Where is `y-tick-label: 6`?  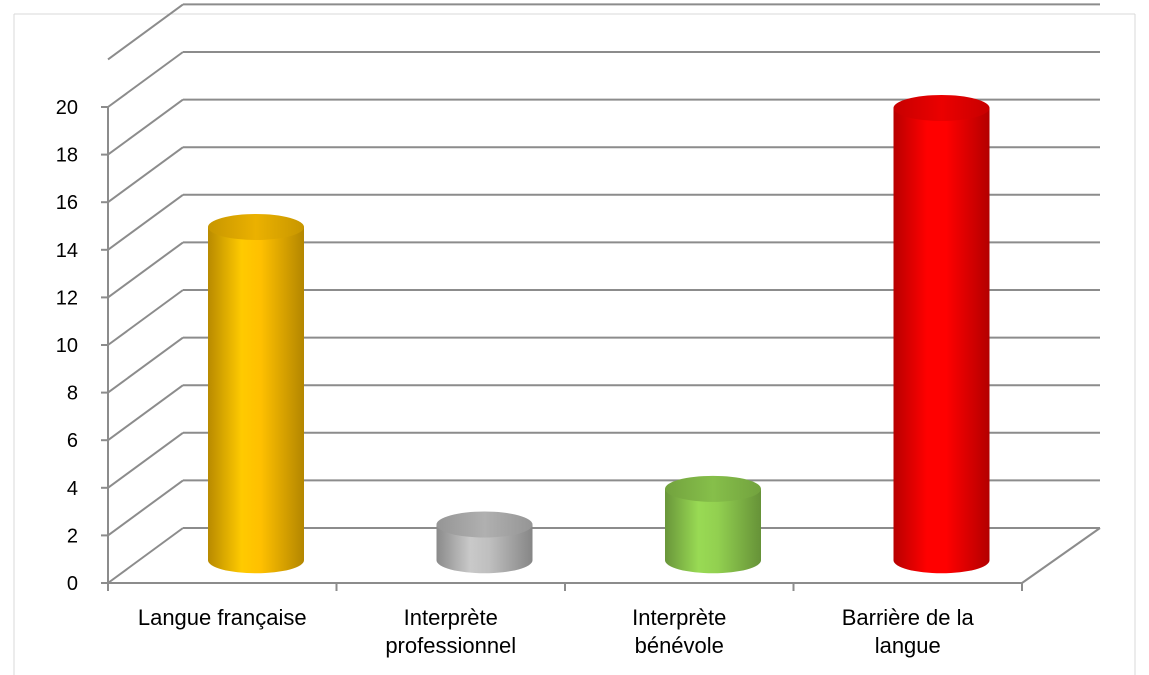
y-tick-label: 6 is located at coordinates (72, 441).